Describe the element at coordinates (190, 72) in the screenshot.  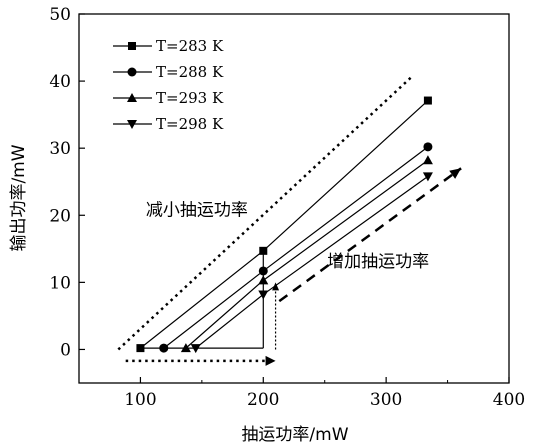
I see `legend-label-1: T=288 K` at that location.